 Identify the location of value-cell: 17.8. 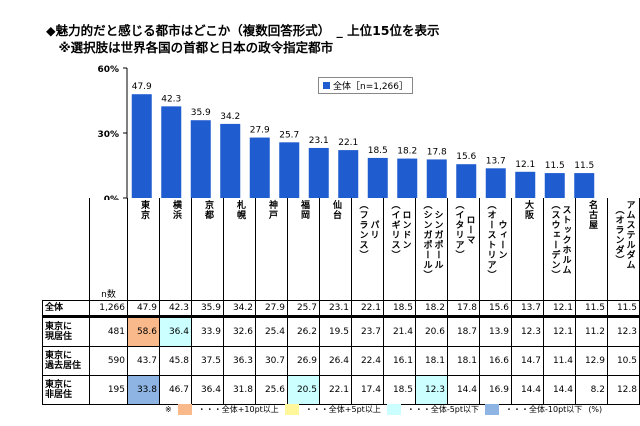
(463, 309).